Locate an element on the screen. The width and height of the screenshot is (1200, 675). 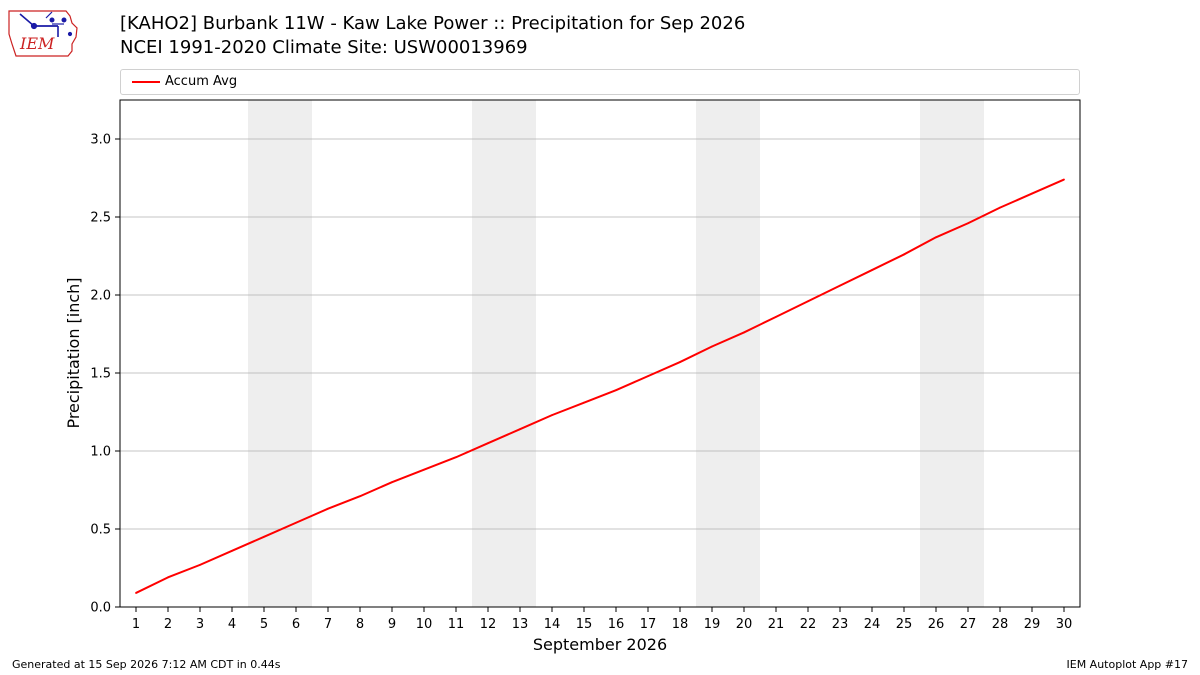
x-tick-label: 16 is located at coordinates (616, 624).